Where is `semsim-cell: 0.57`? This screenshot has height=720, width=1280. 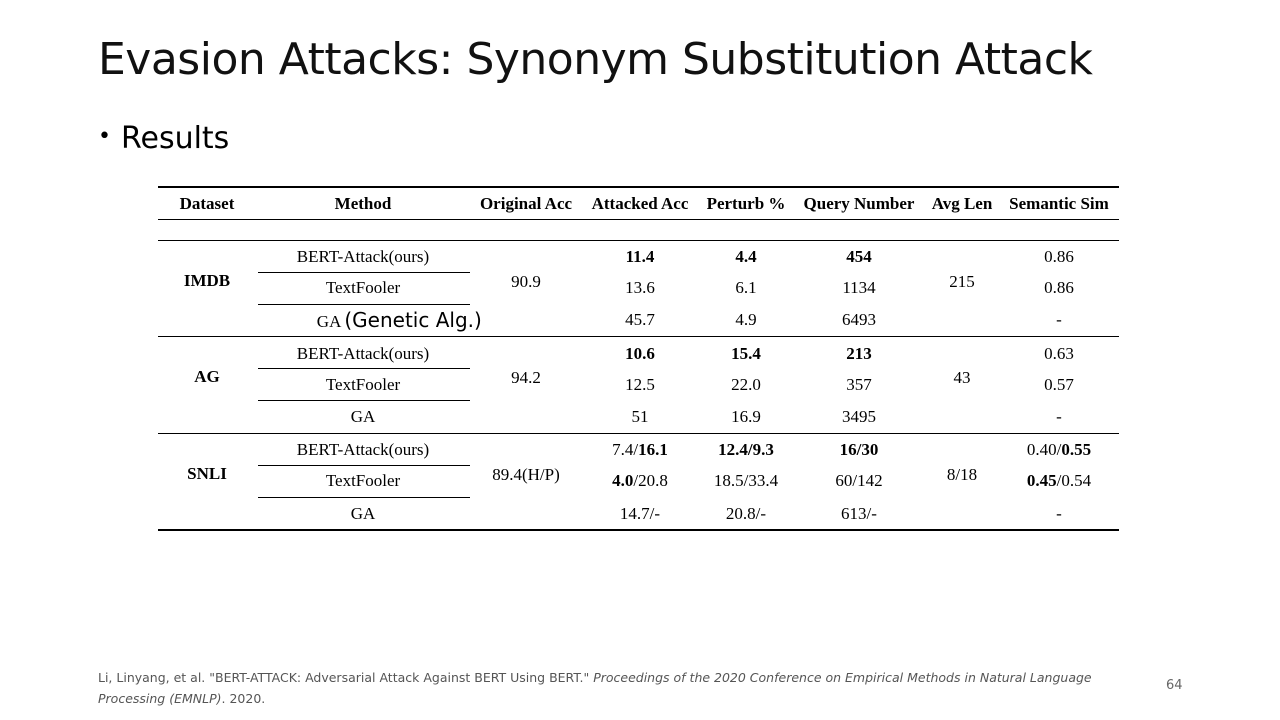
semsim-cell: 0.57 is located at coordinates (1059, 385).